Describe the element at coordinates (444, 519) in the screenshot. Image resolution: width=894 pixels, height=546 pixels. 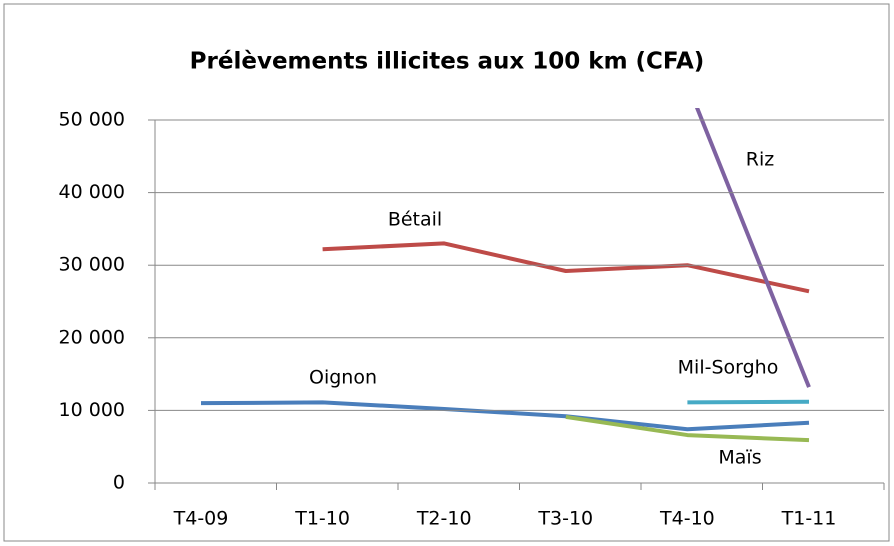
I see `x-tick-label: T2-10` at that location.